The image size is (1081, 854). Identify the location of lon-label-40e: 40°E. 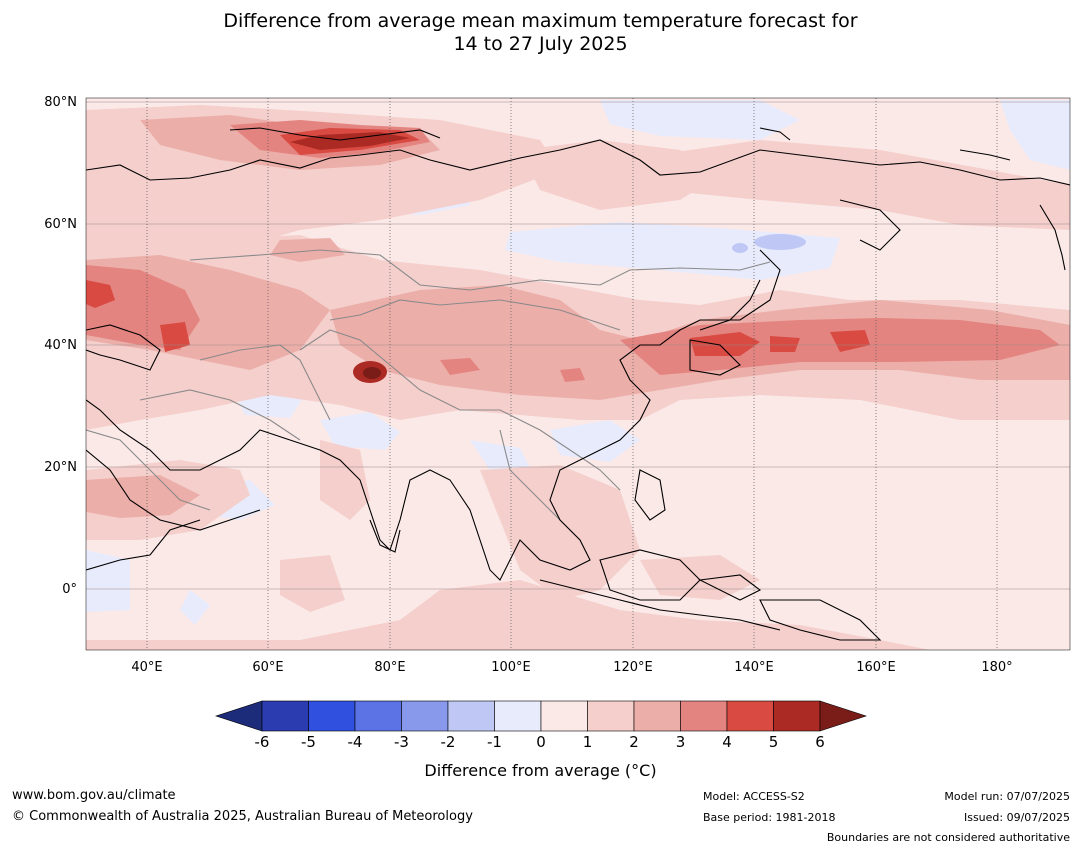
(147, 667).